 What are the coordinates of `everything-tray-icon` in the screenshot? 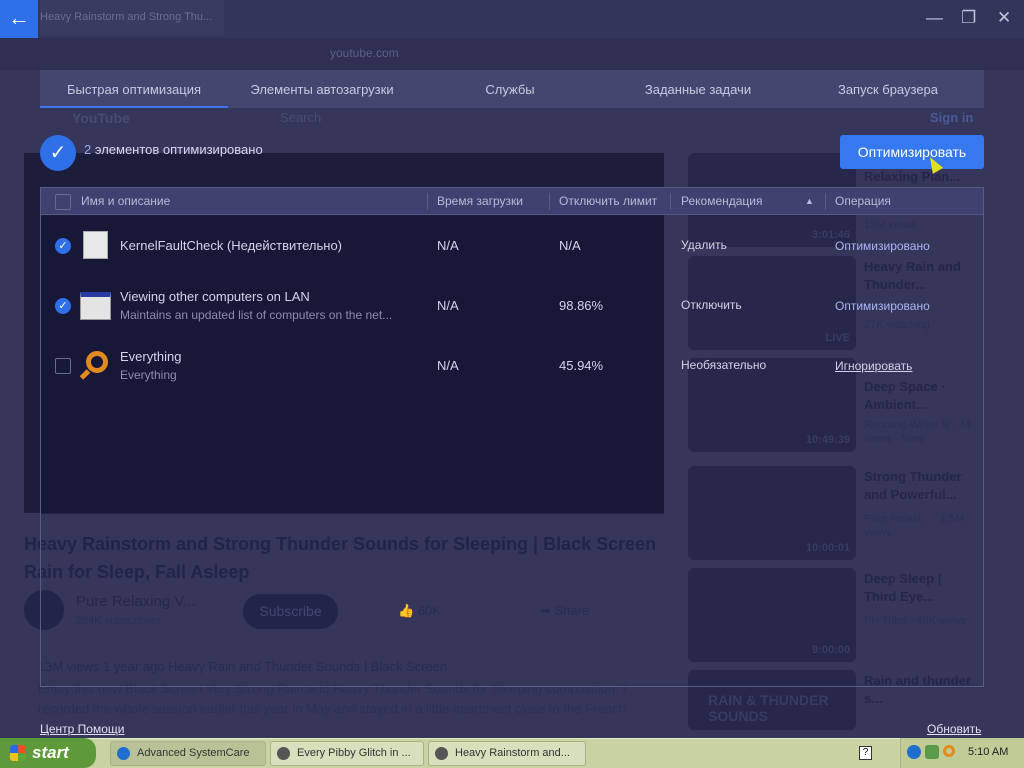 It's located at (949, 751).